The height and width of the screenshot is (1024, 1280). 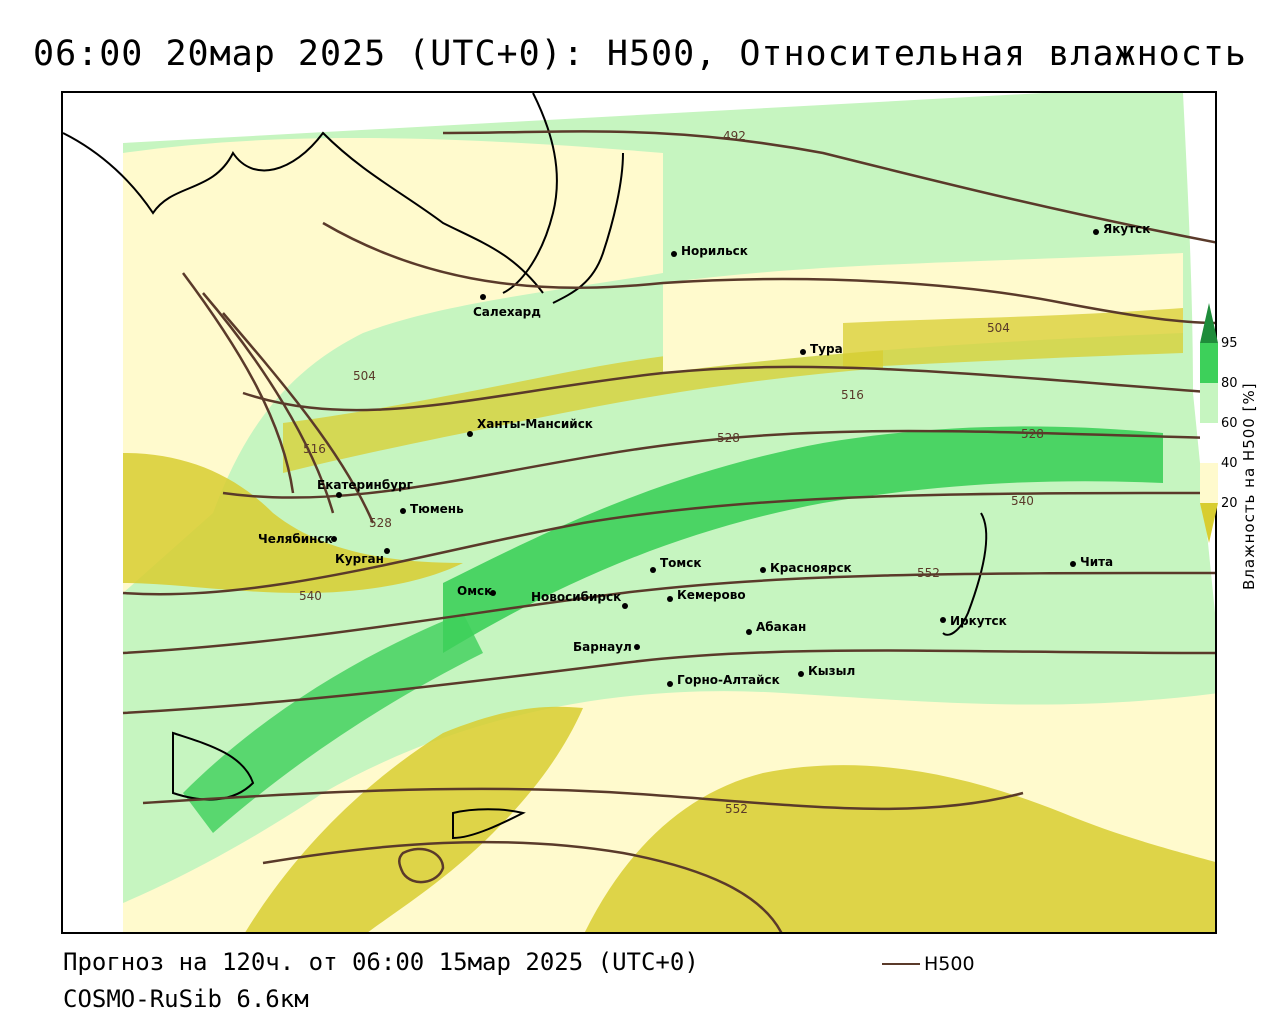 I want to click on contour-label: 492, so click(x=734, y=136).